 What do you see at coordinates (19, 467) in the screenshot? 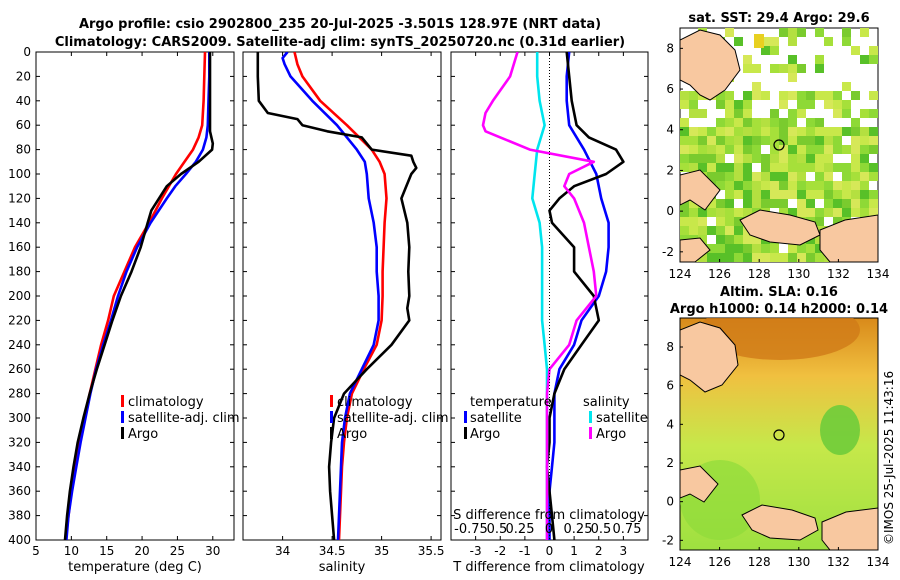
I see `depth-tick-label: 340` at bounding box center [19, 467].